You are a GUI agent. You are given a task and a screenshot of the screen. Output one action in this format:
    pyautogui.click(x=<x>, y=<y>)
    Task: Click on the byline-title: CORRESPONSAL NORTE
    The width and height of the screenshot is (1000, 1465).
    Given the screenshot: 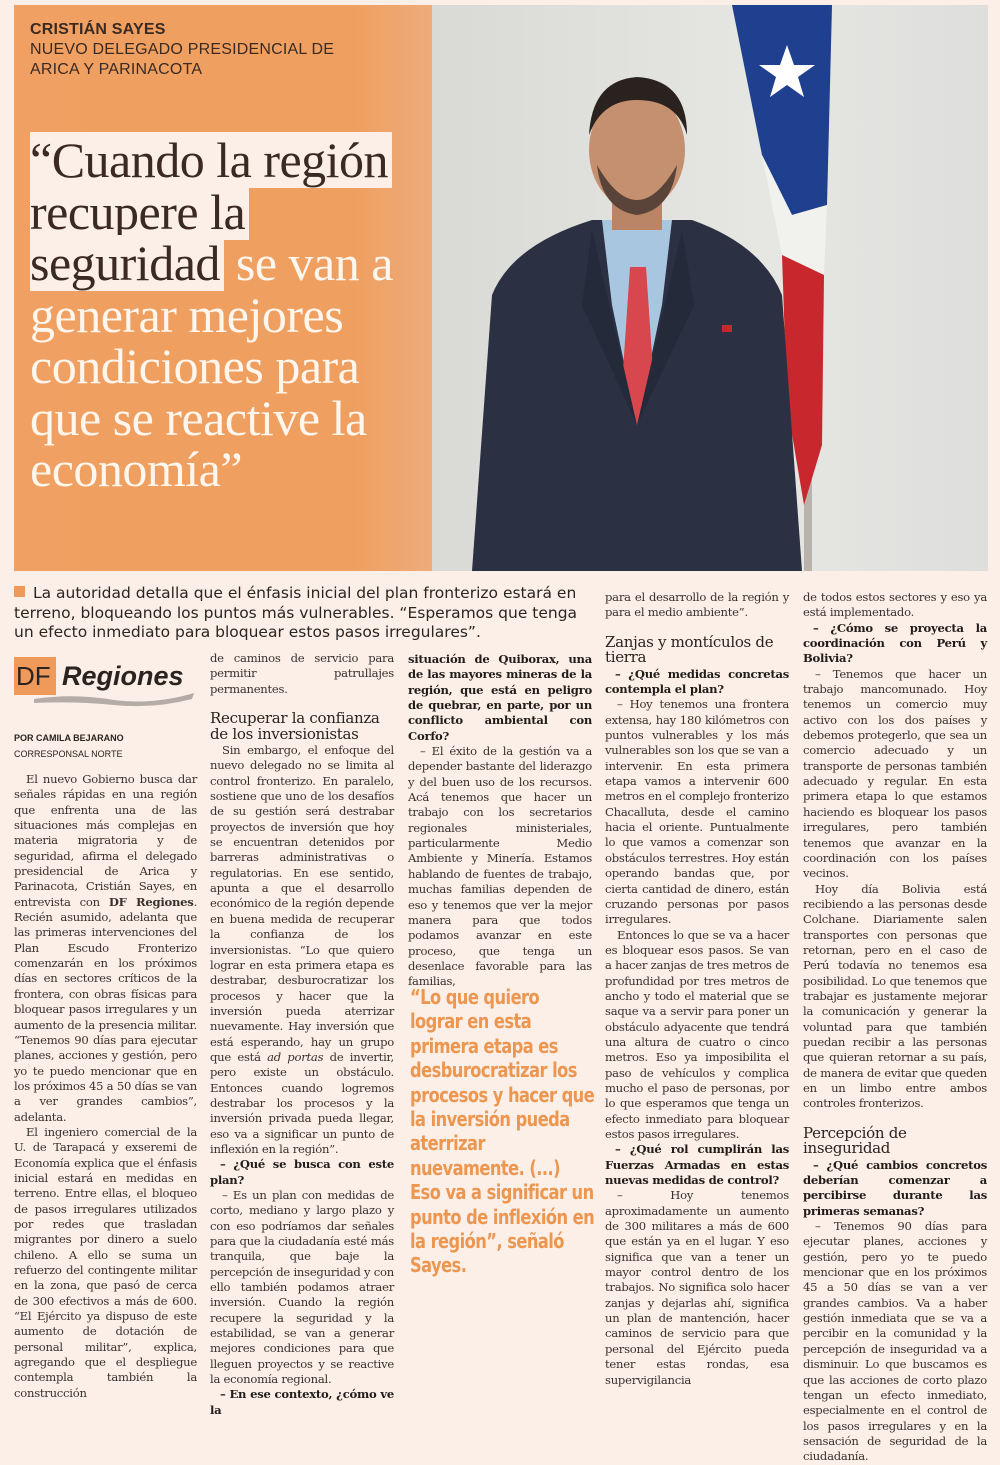 What is the action you would take?
    pyautogui.click(x=68, y=754)
    